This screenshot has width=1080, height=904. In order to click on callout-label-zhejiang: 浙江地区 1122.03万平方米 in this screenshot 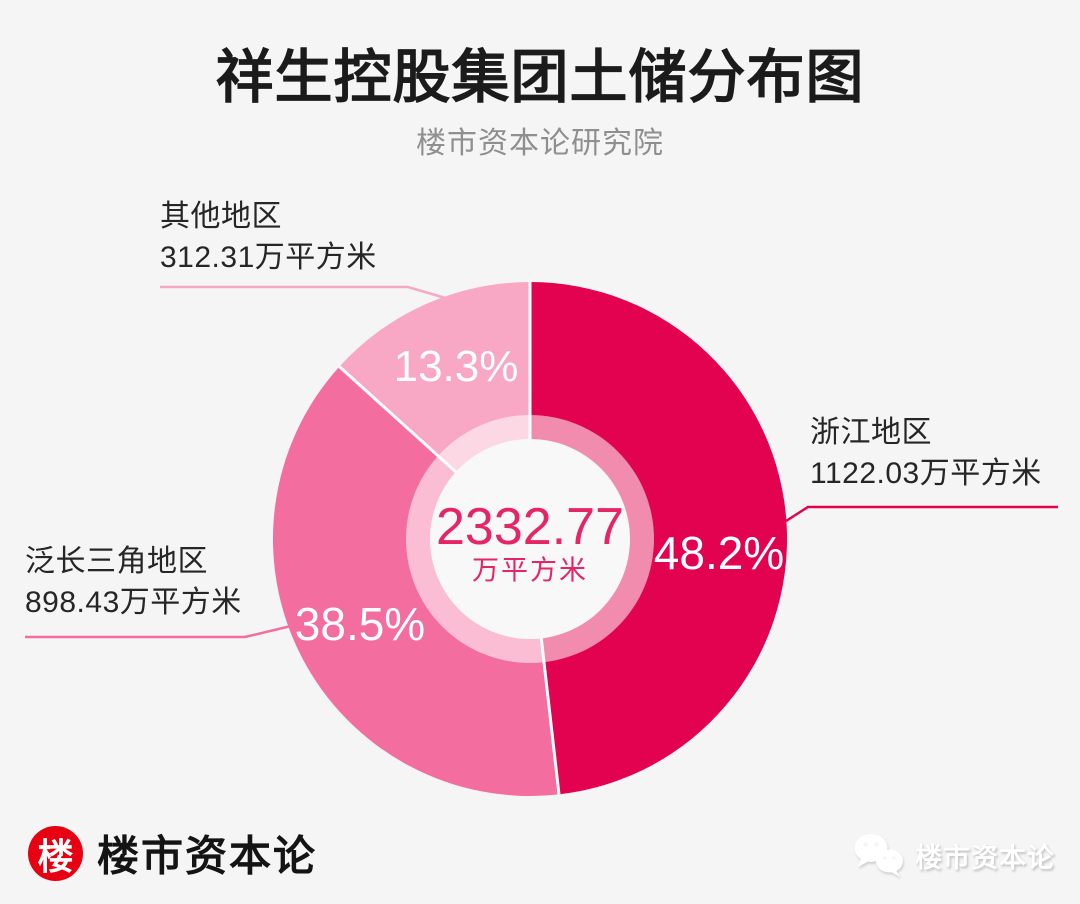, I will do `click(926, 453)`.